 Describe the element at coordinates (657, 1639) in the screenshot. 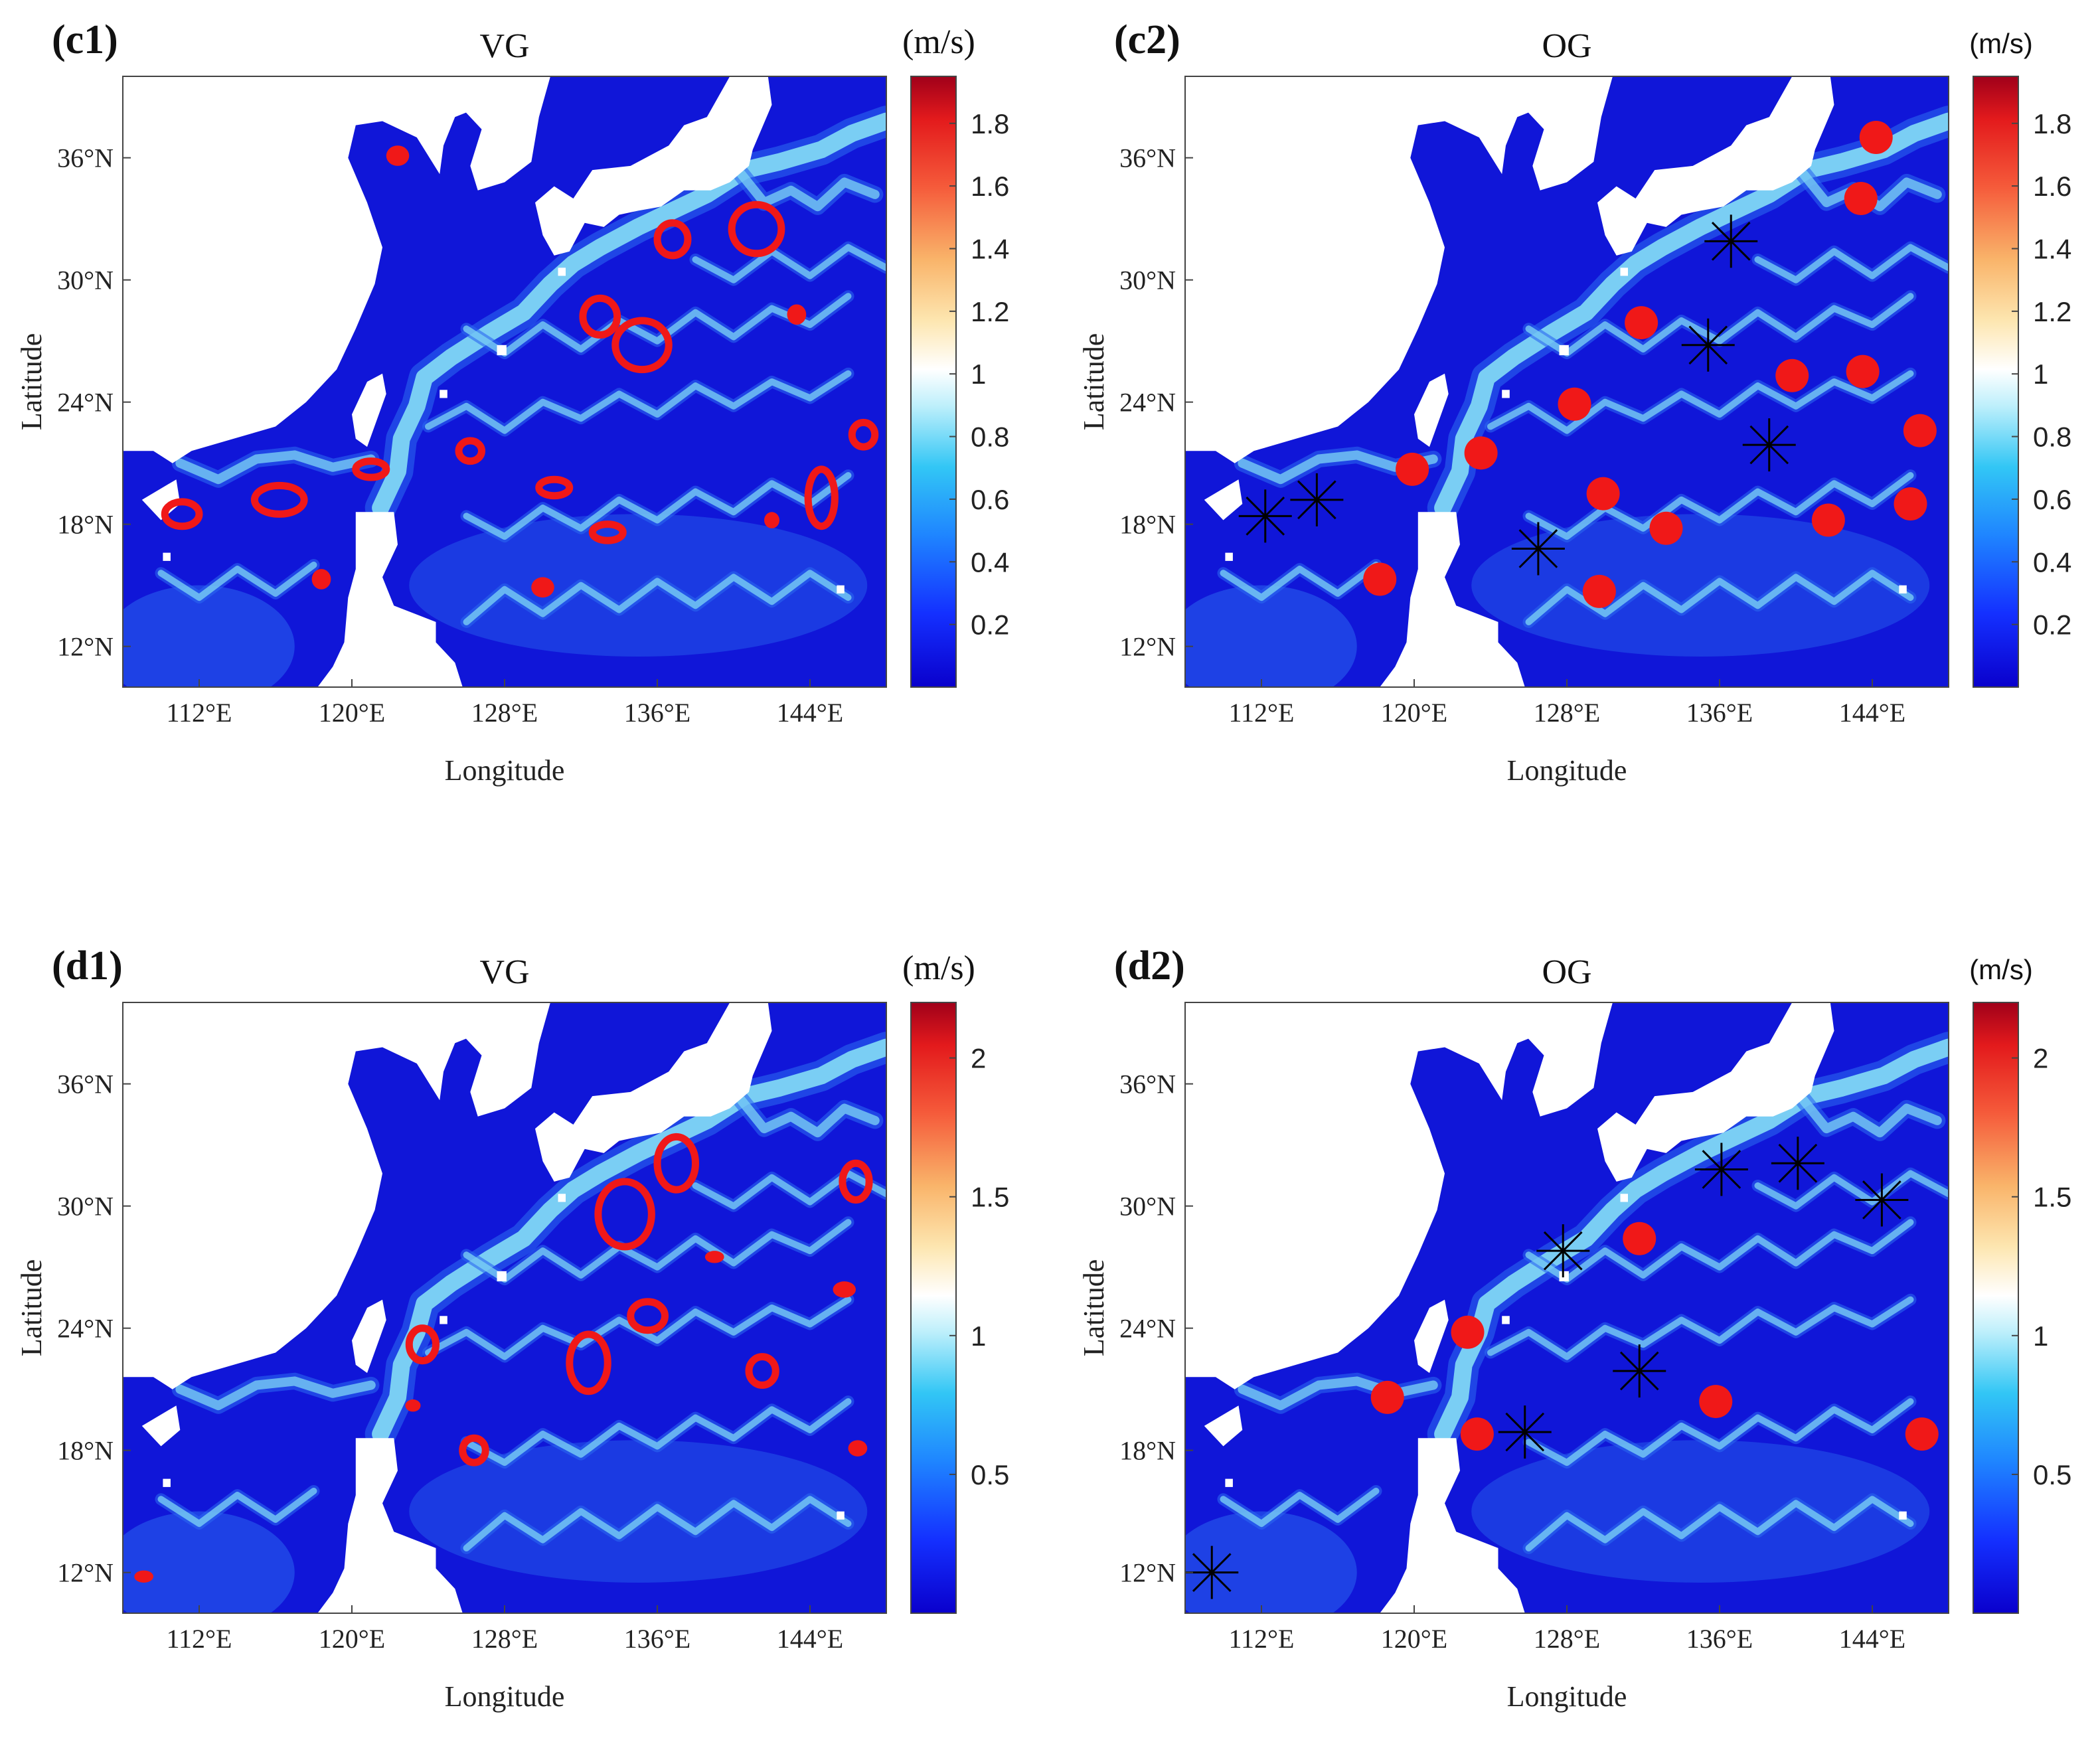

I see `x-tick-label: 136°E` at that location.